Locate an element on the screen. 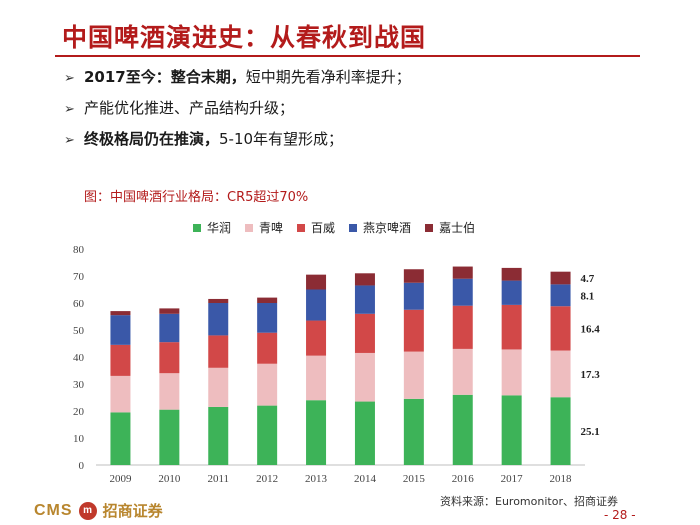 The height and width of the screenshot is (525, 700). page-title: 中国啤酒演进史：从春秋到战国 is located at coordinates (244, 37).